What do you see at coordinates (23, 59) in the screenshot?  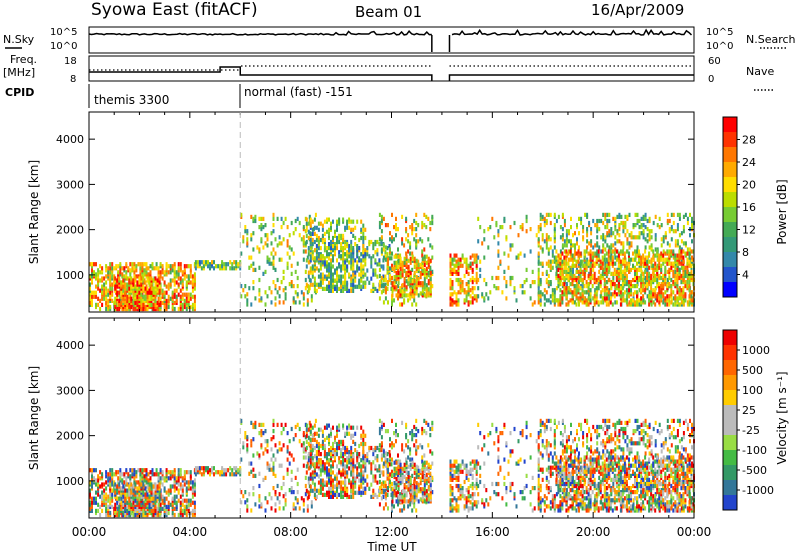 I see `freq-label: Freq.` at bounding box center [23, 59].